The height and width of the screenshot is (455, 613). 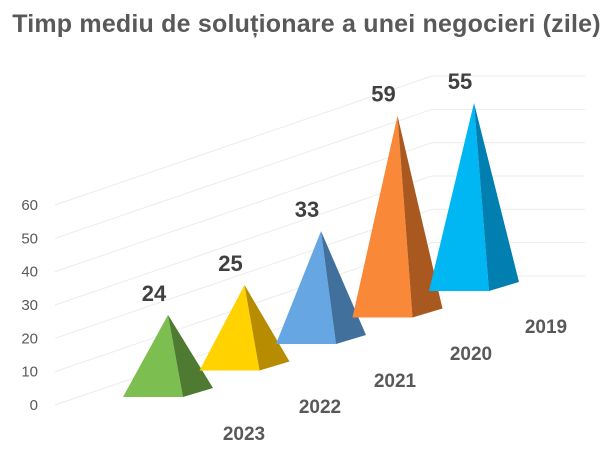 I want to click on data-label: 25, so click(x=230, y=263).